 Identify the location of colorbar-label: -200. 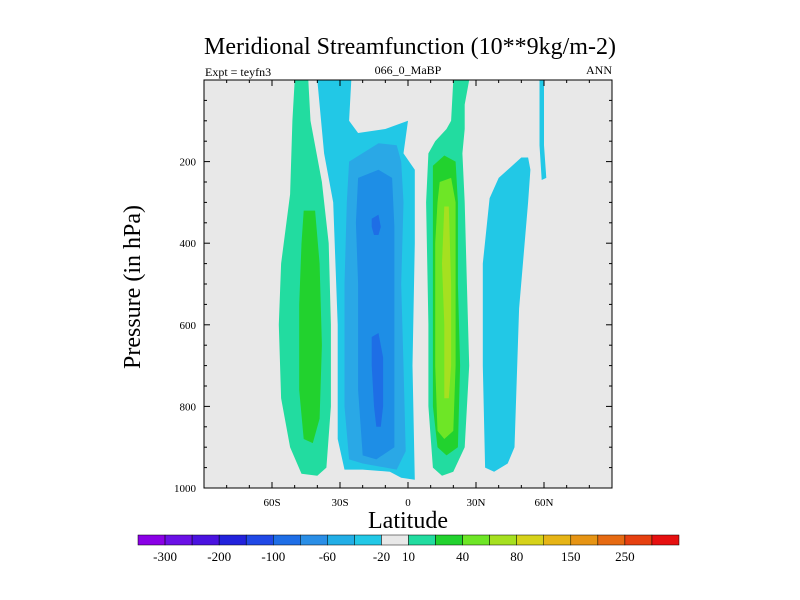
(219, 556).